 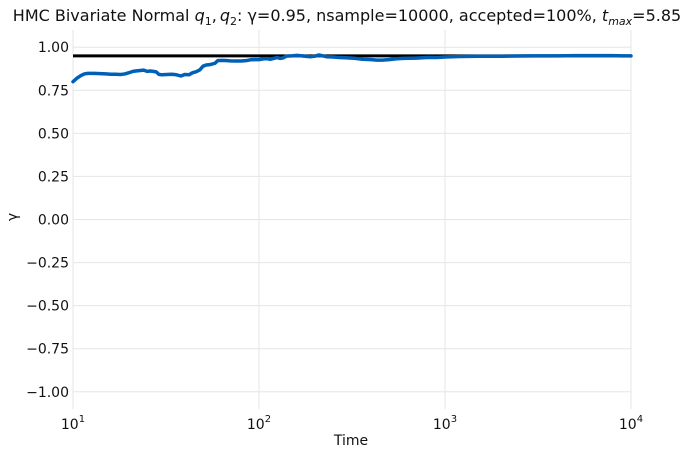 I want to click on x-tick-label-0: 10¹, so click(x=73, y=423).